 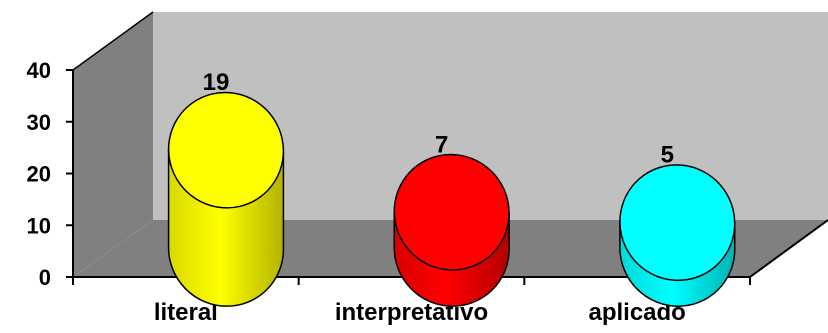 What do you see at coordinates (441, 144) in the screenshot?
I see `data-label: 7` at bounding box center [441, 144].